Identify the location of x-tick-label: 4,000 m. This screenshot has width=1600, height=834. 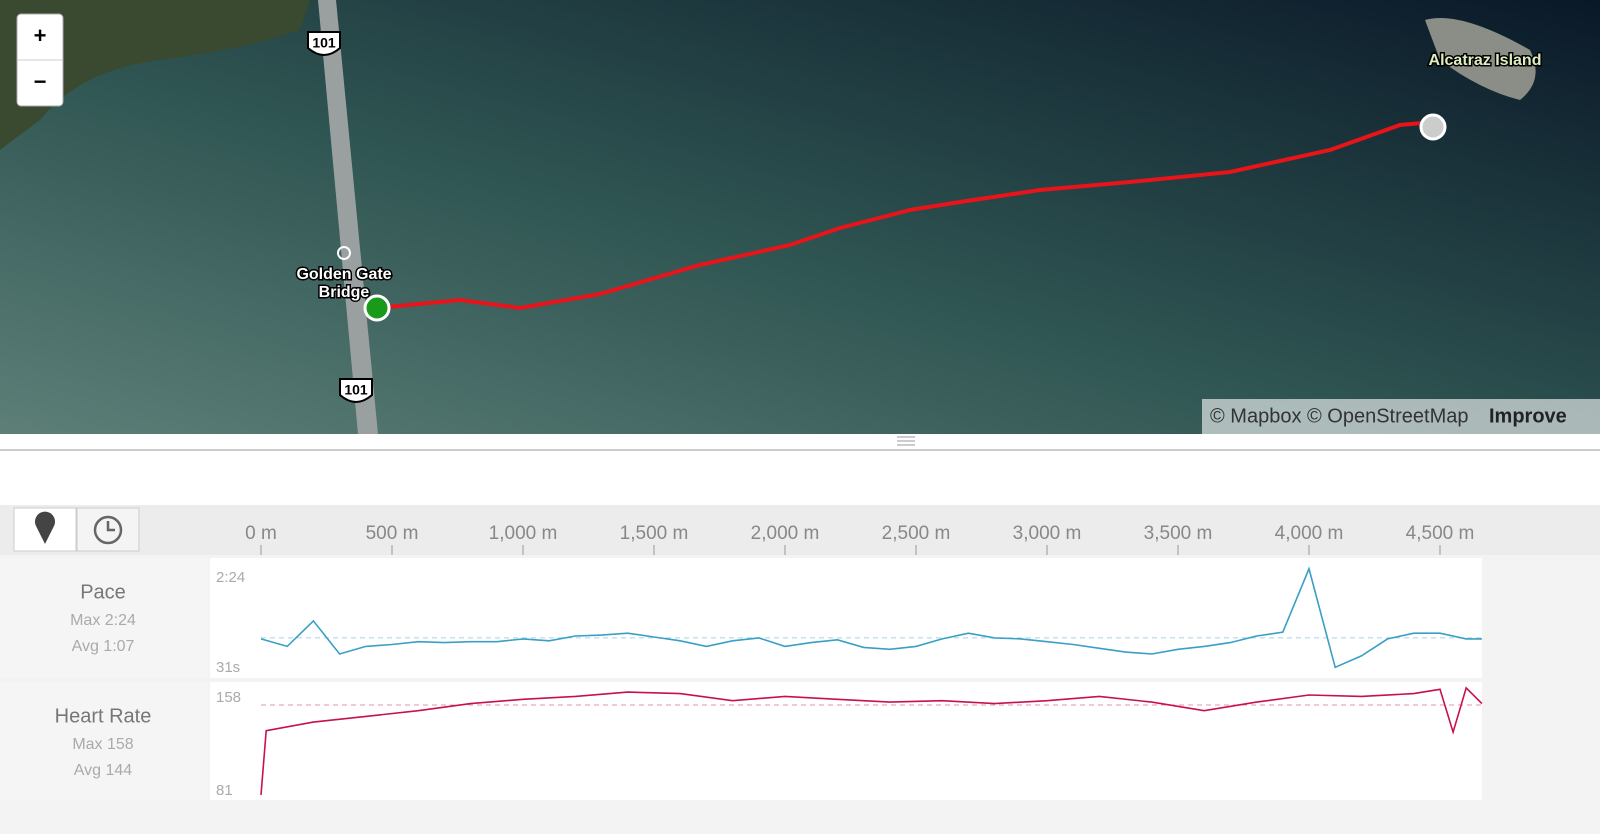
(1309, 533).